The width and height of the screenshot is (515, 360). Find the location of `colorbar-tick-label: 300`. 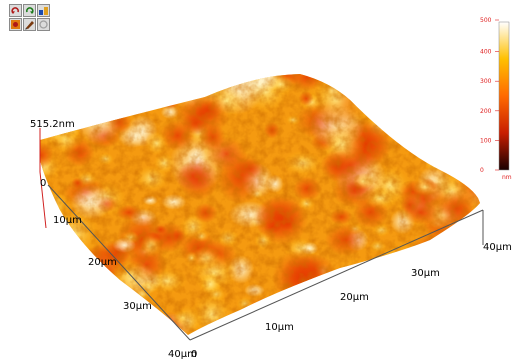

colorbar-tick-label: 300 is located at coordinates (486, 81).